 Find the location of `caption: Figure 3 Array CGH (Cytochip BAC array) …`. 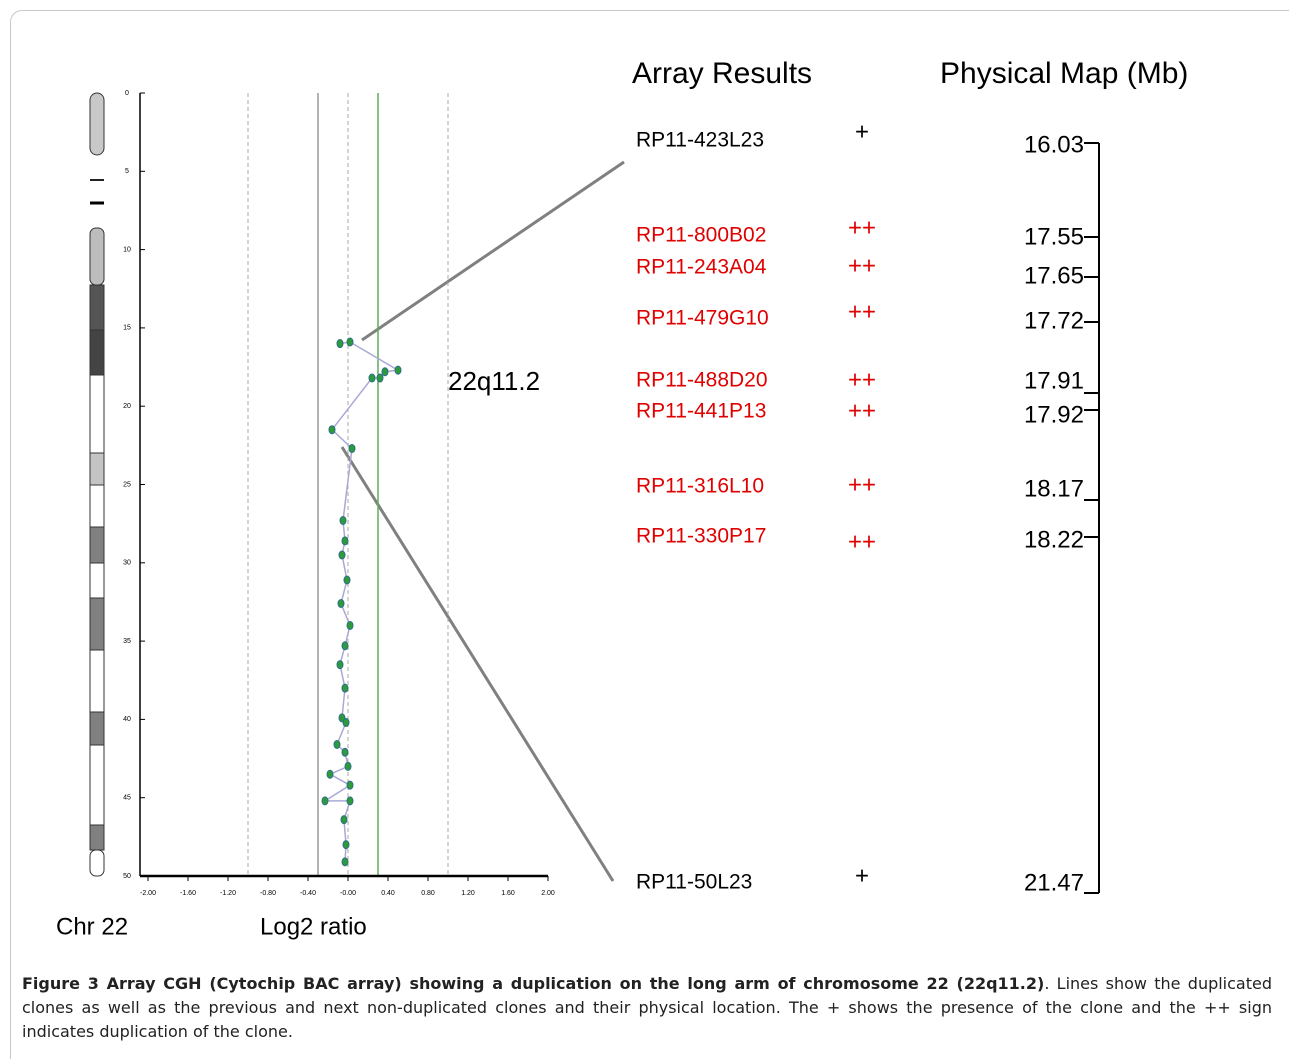

caption: Figure 3 Array CGH (Cytochip BAC array) … is located at coordinates (647, 1008).